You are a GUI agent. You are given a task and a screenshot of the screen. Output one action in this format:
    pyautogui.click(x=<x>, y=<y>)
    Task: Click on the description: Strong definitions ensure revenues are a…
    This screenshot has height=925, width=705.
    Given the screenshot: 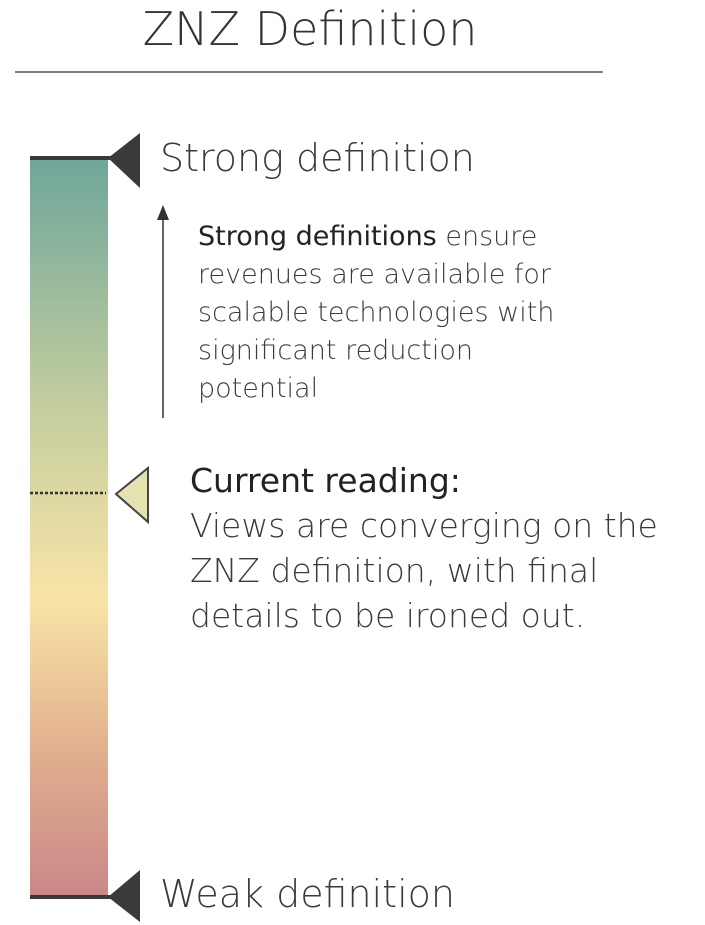 What is the action you would take?
    pyautogui.click(x=395, y=313)
    